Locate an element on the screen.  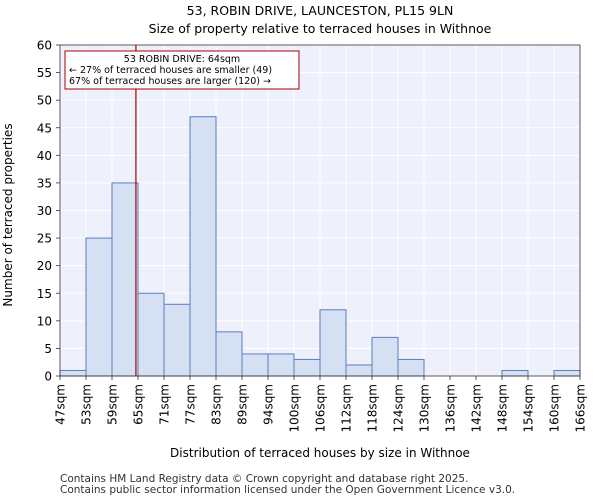
y-tick-label: 5 is located at coordinates (48, 349).